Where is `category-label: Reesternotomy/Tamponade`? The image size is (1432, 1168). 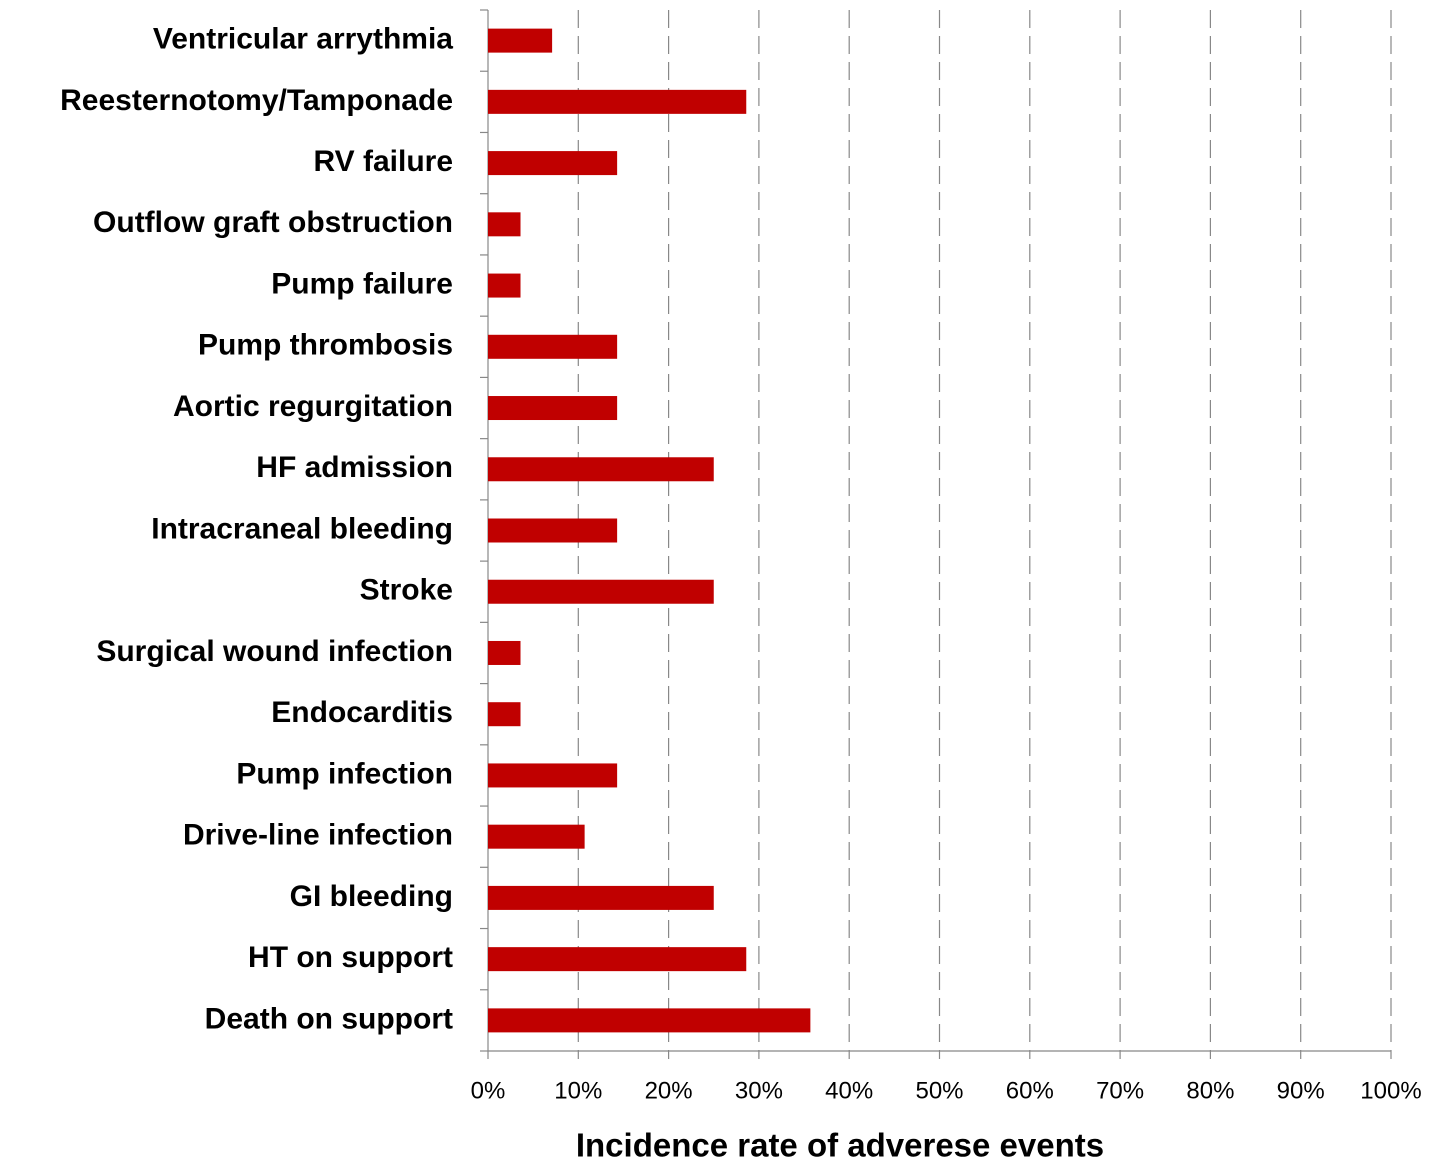 category-label: Reesternotomy/Tamponade is located at coordinates (256, 100).